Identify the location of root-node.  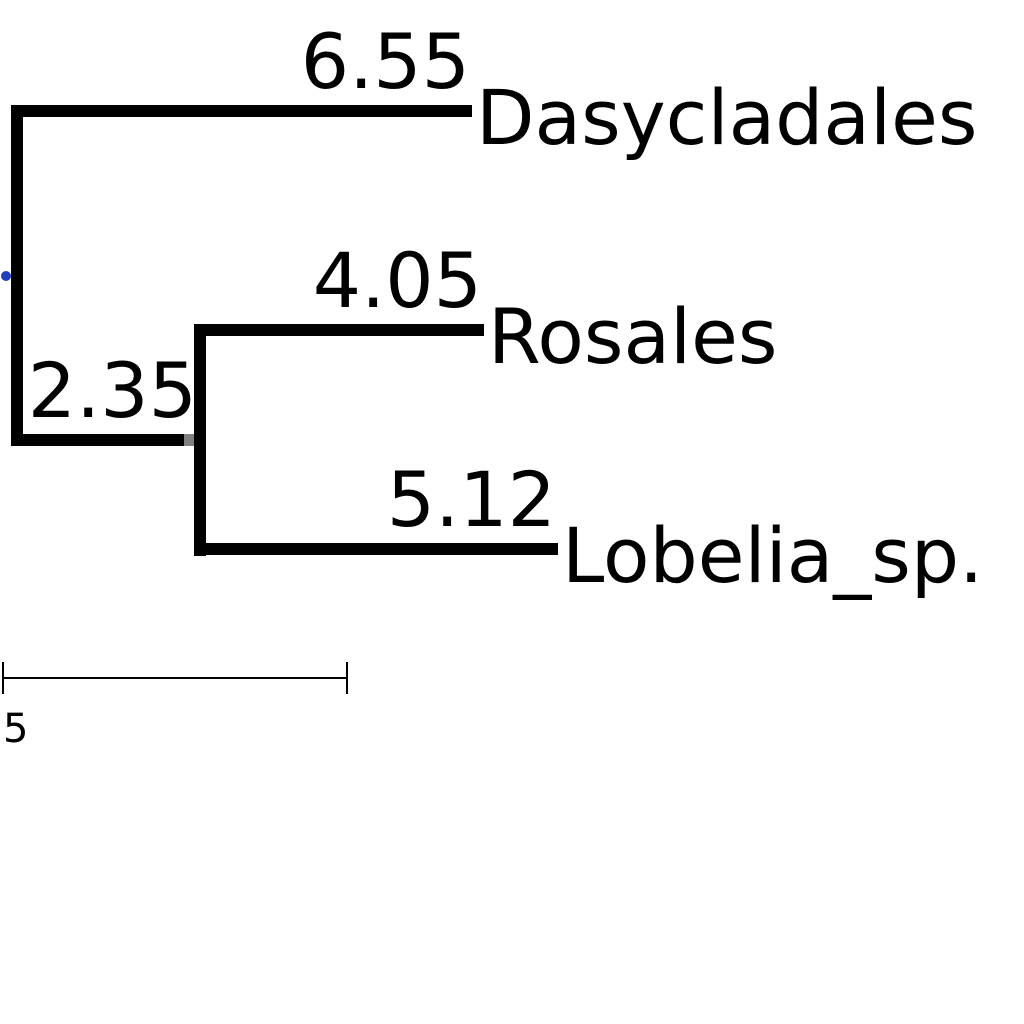
(6, 276).